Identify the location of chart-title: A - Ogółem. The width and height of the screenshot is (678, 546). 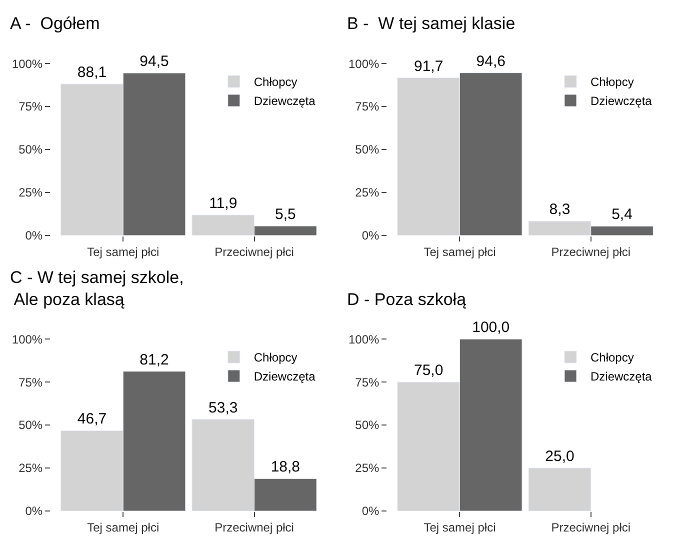
(55, 23).